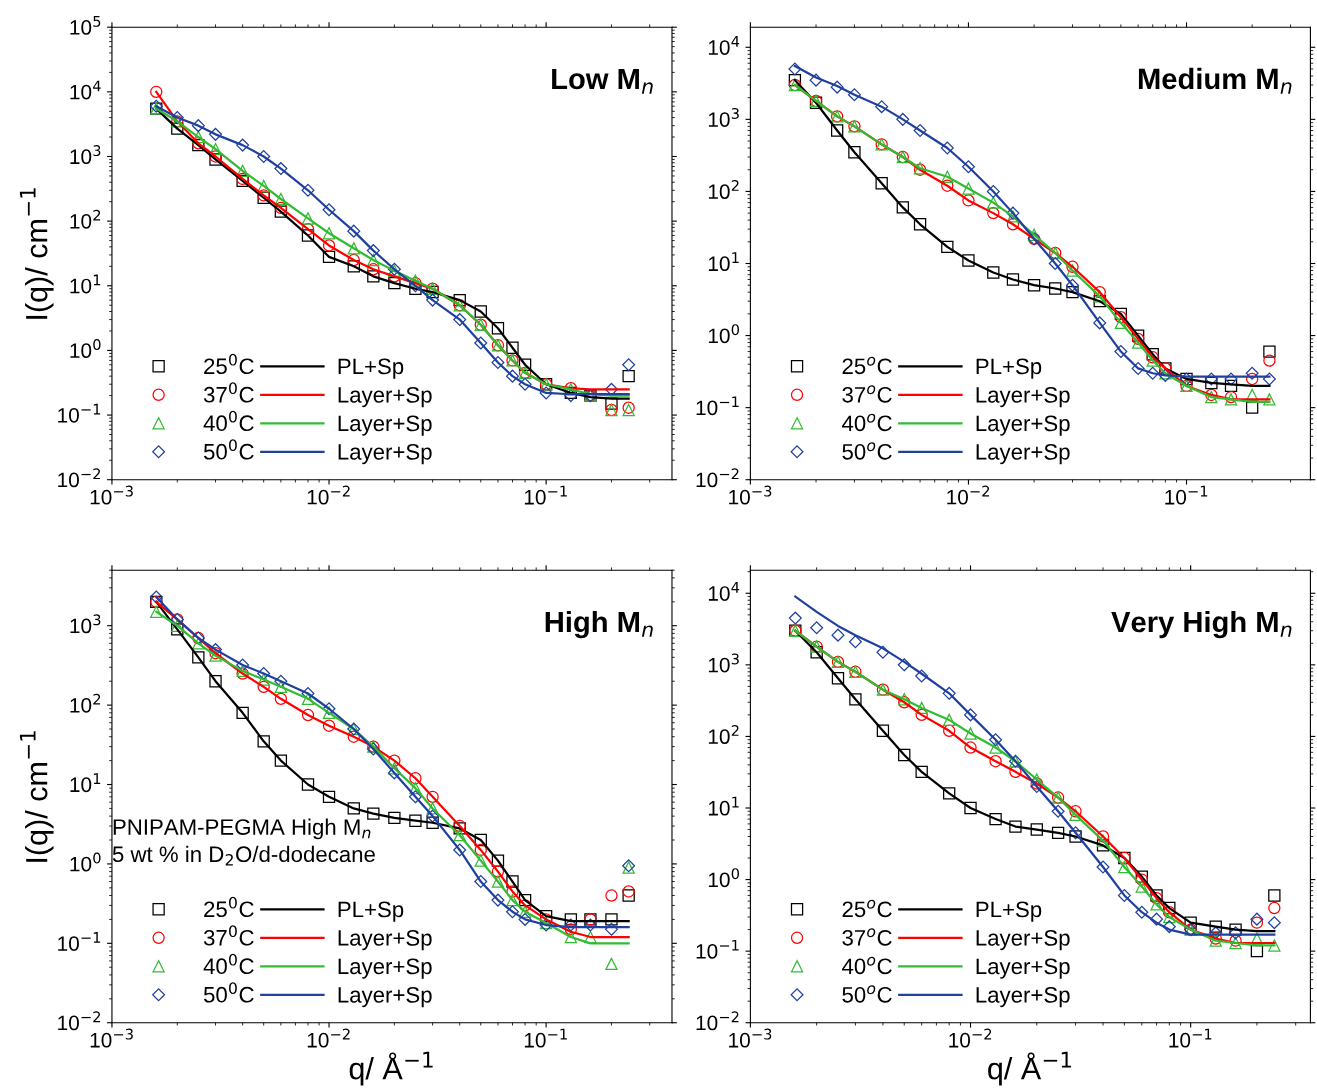 This screenshot has height=1088, width=1317. I want to click on text: Low M$_{n}$, so click(602, 81).